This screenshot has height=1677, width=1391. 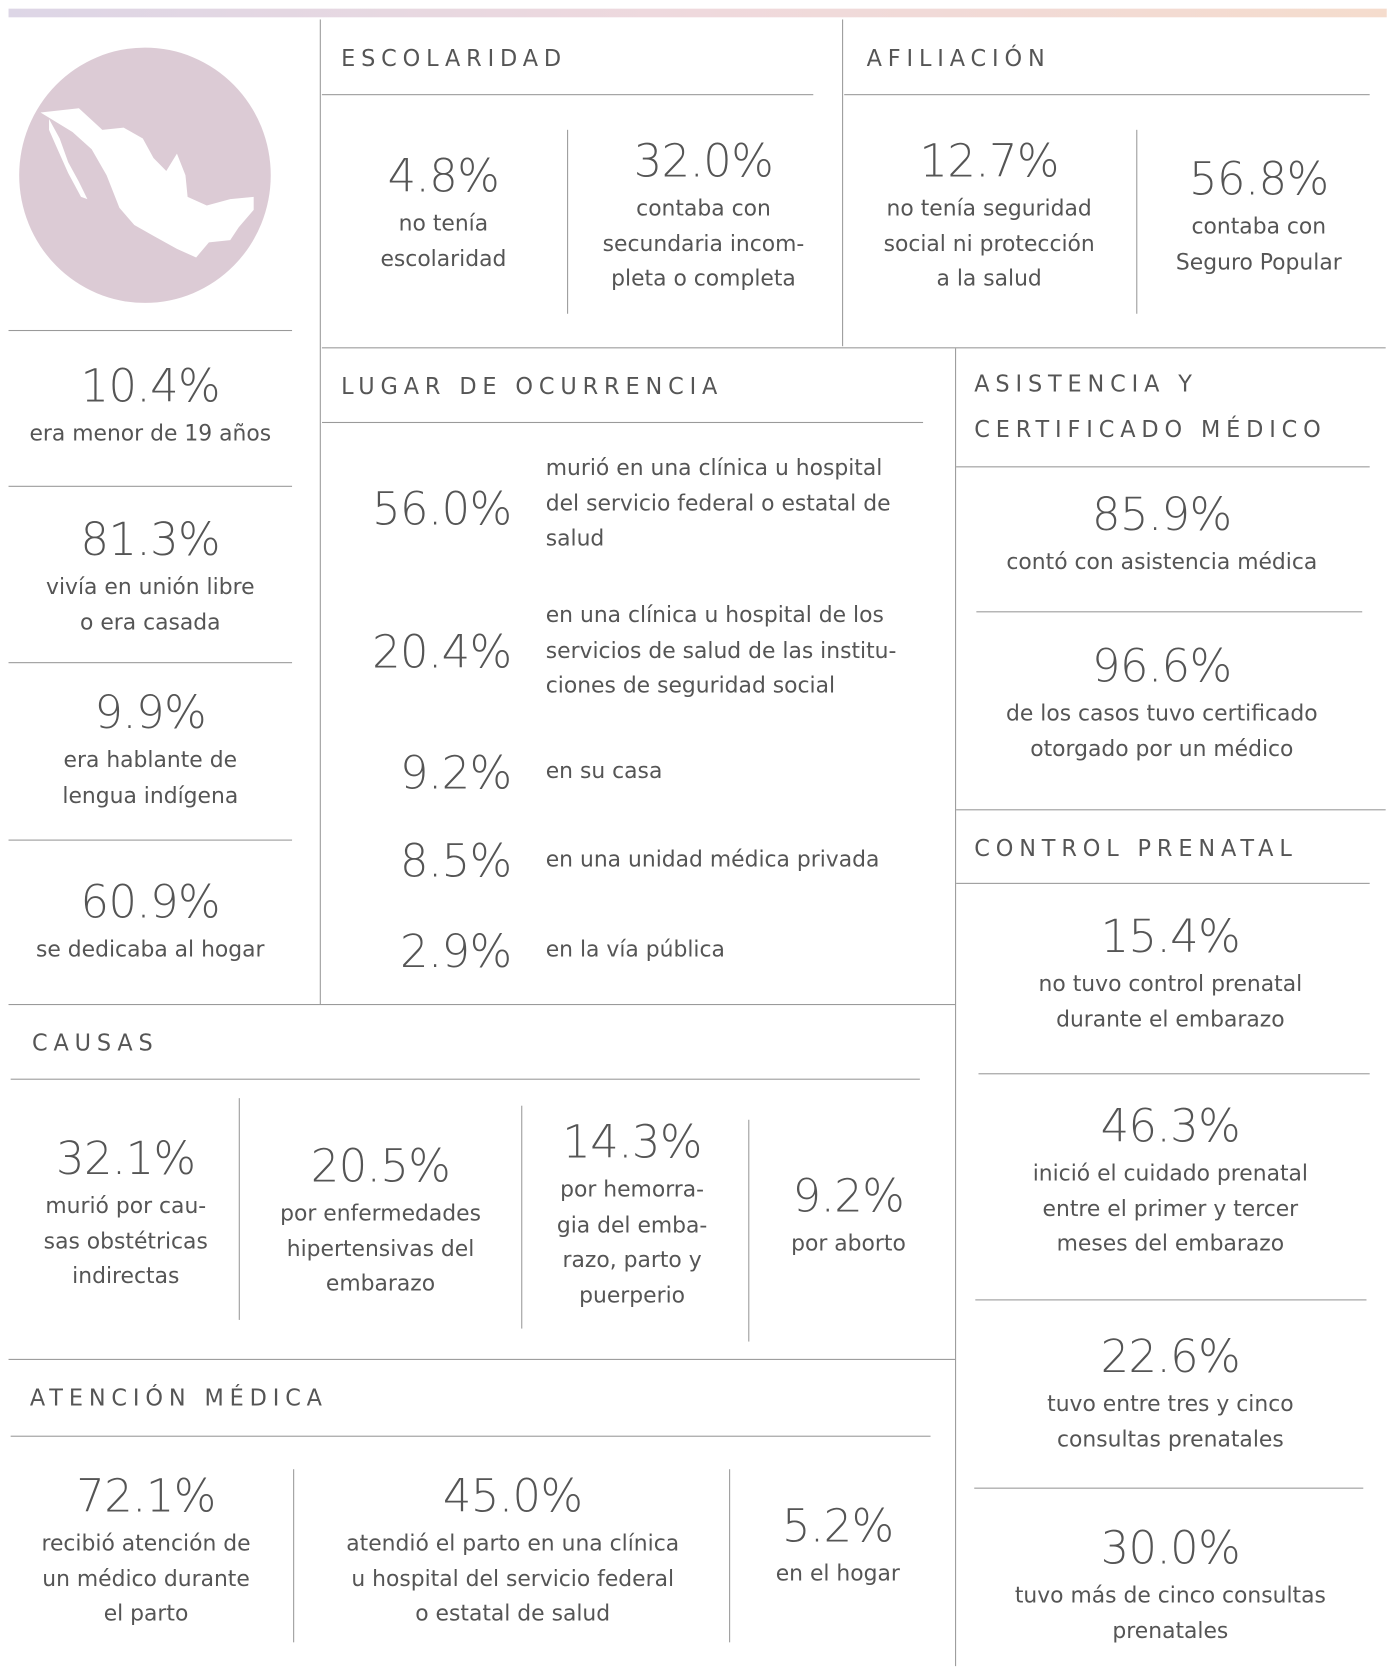 What do you see at coordinates (512, 1496) in the screenshot?
I see `stat-value: 45.0%` at bounding box center [512, 1496].